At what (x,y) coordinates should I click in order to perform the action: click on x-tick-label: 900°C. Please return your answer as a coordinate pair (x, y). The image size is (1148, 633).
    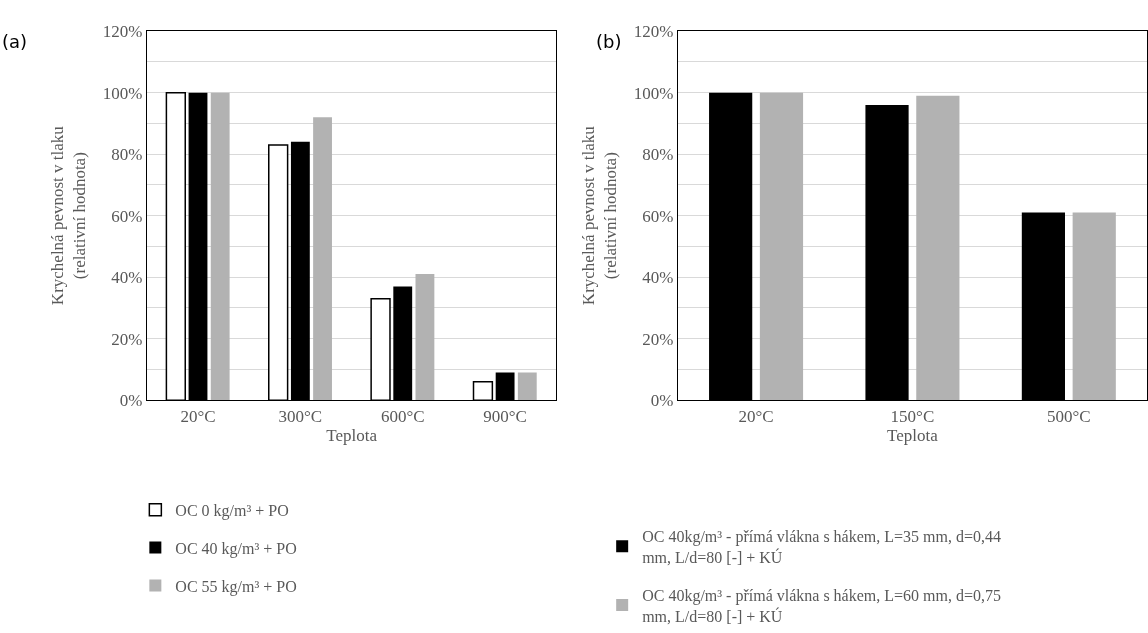
    Looking at the image, I should click on (505, 416).